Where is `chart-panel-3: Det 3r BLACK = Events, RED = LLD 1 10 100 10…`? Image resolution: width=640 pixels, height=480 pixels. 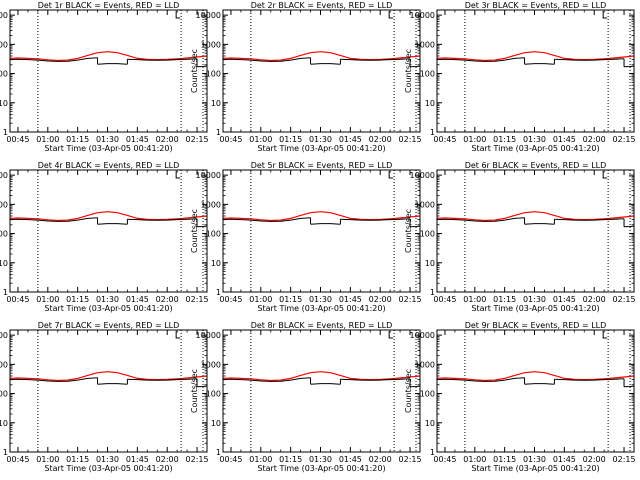 chart-panel-3: Det 3r BLACK = Events, RED = LLD 1 10 100 10… is located at coordinates (520, 77).